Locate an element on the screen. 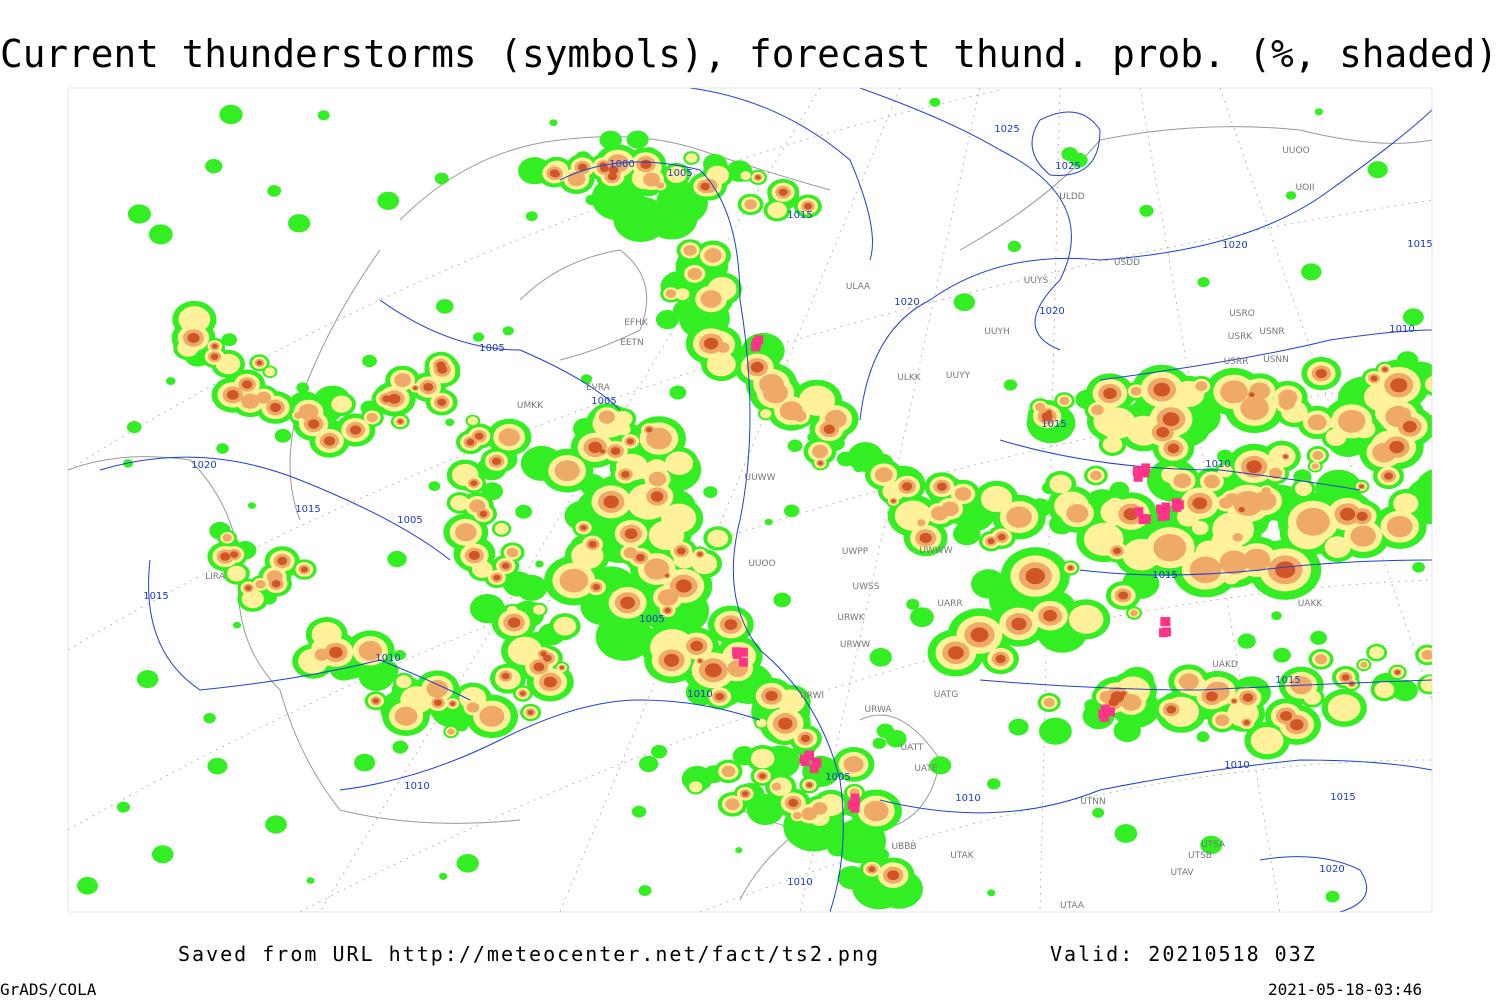  valid-time: Valid: 20210518 03Z is located at coordinates (1183, 954).